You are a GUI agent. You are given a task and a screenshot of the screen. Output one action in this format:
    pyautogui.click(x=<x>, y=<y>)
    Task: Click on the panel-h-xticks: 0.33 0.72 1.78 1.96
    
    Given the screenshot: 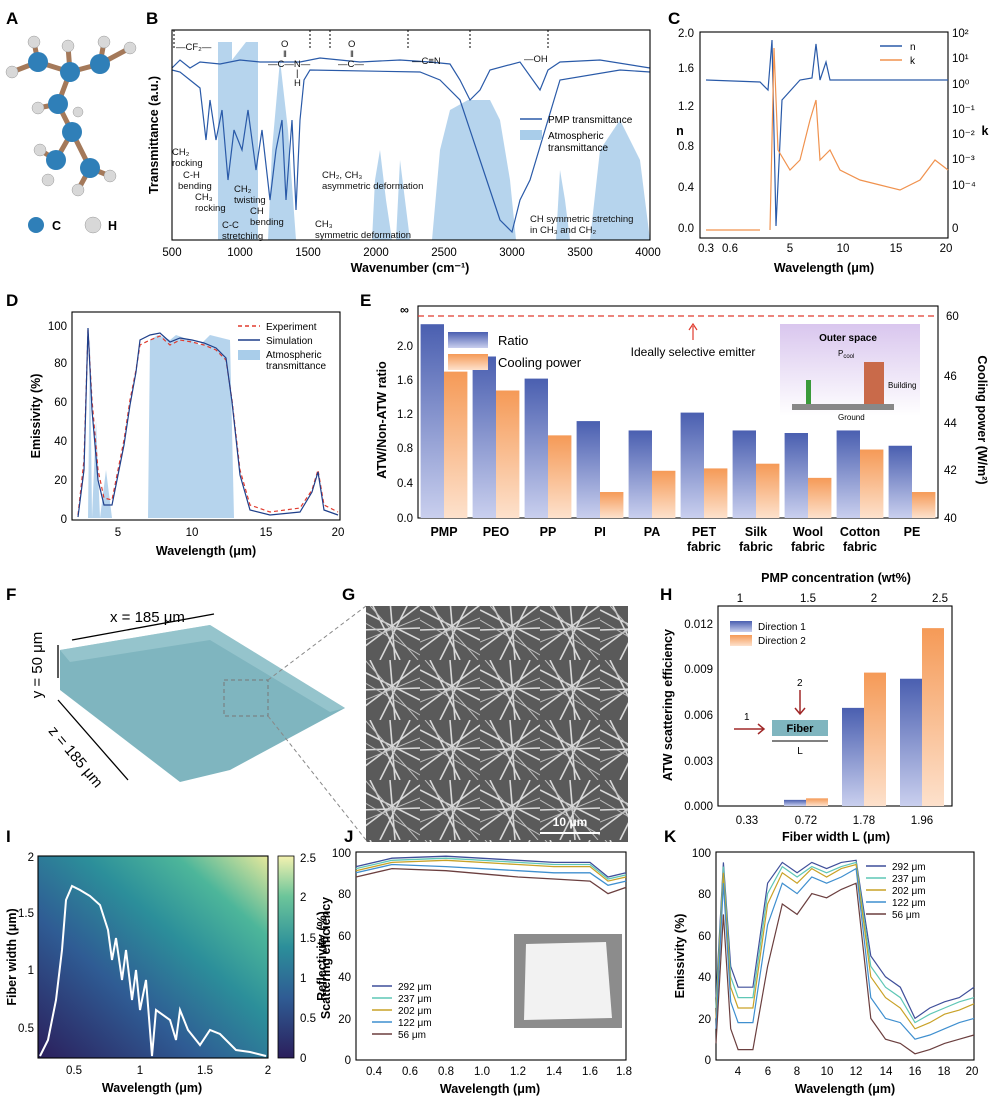 What is the action you would take?
    pyautogui.click(x=834, y=821)
    